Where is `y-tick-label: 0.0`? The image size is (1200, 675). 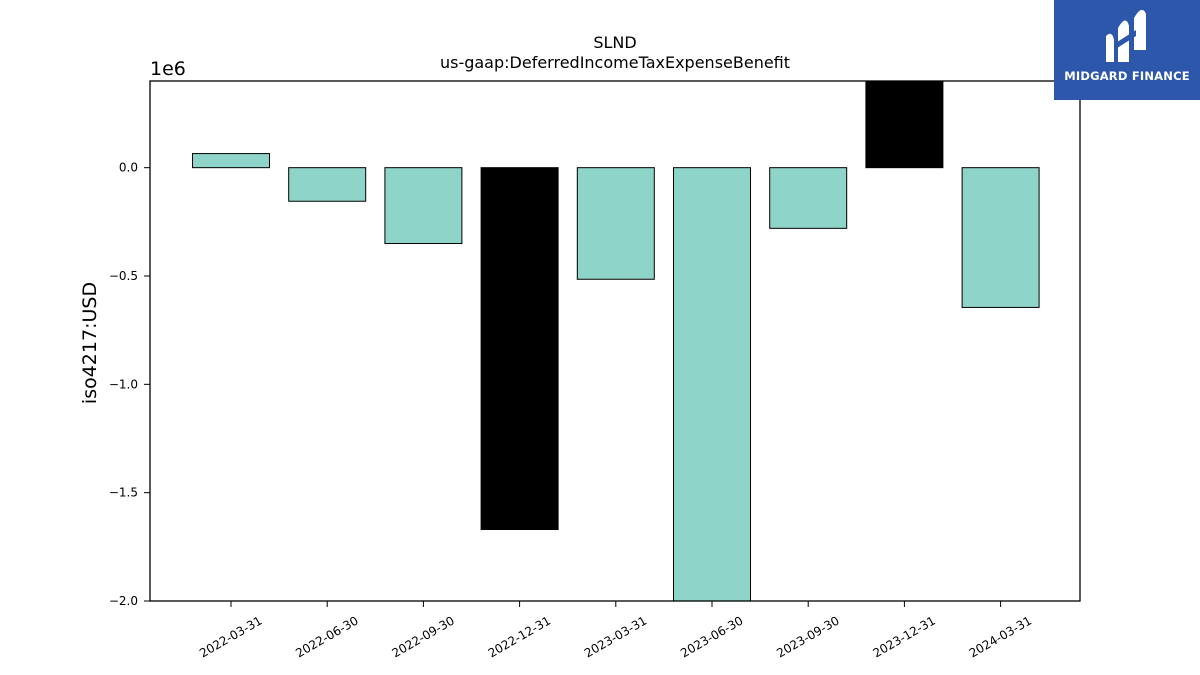 y-tick-label: 0.0 is located at coordinates (128, 168).